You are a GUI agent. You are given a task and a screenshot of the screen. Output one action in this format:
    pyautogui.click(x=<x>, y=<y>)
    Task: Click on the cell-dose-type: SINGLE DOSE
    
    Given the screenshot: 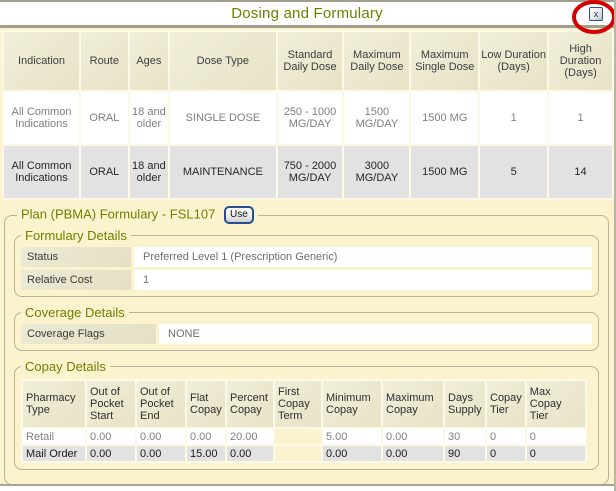 What is the action you would take?
    pyautogui.click(x=223, y=118)
    